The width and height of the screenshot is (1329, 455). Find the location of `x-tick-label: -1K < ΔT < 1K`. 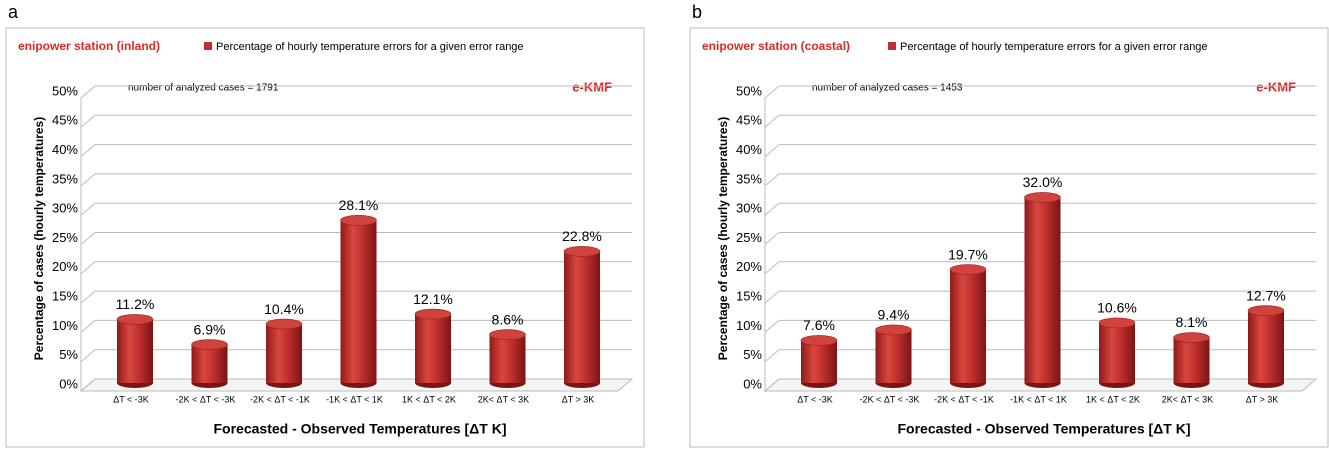

x-tick-label: -1K < ΔT < 1K is located at coordinates (1038, 399).